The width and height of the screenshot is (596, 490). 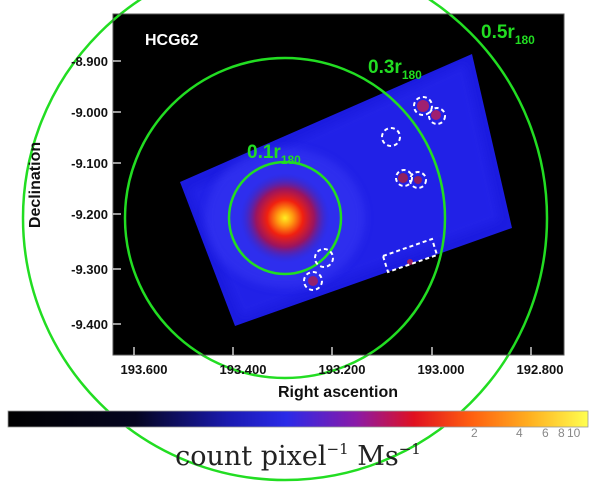 What do you see at coordinates (338, 392) in the screenshot?
I see `x-axis-label: Right ascention` at bounding box center [338, 392].